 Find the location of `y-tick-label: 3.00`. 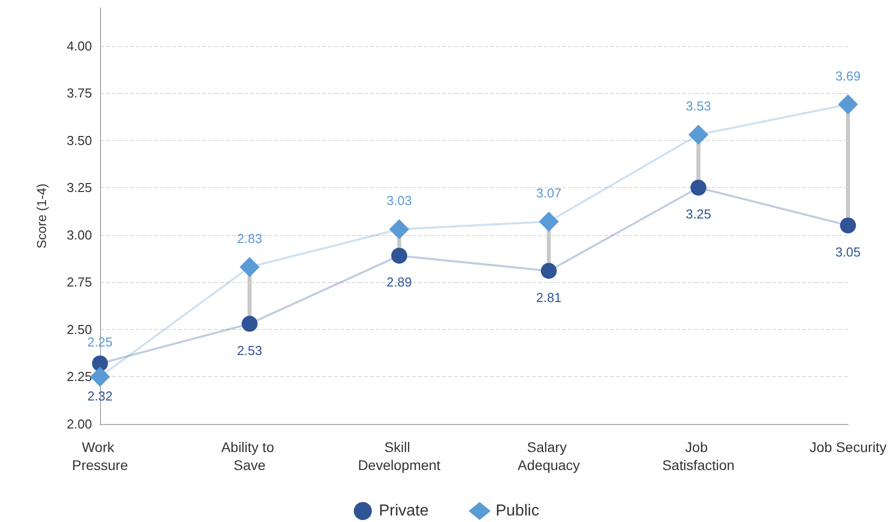

y-tick-label: 3.00 is located at coordinates (79, 234).